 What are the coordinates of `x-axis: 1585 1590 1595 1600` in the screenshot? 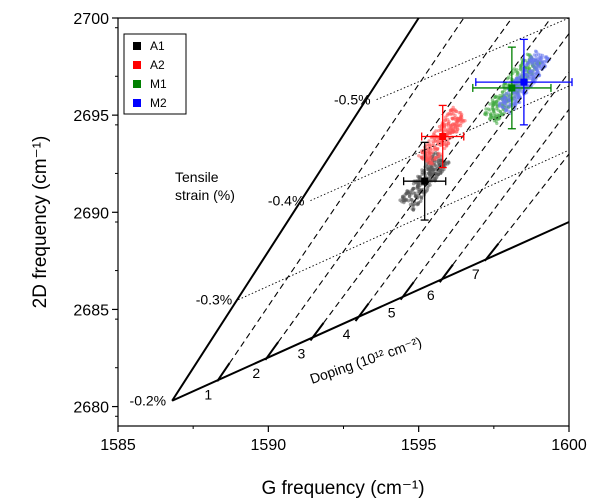 It's located at (343, 440).